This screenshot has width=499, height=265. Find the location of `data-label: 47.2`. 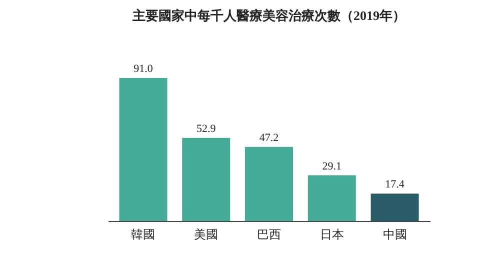

data-label: 47.2 is located at coordinates (269, 138).